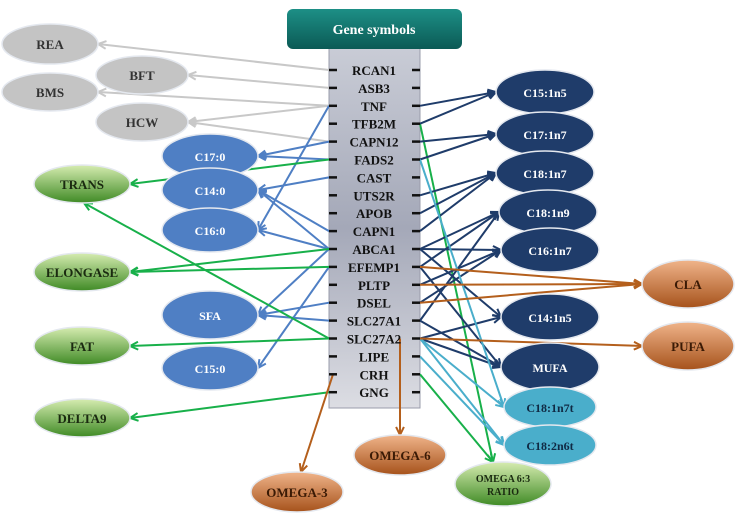 This screenshot has height=519, width=741. I want to click on trait-node-bft: BFT, so click(142, 75).